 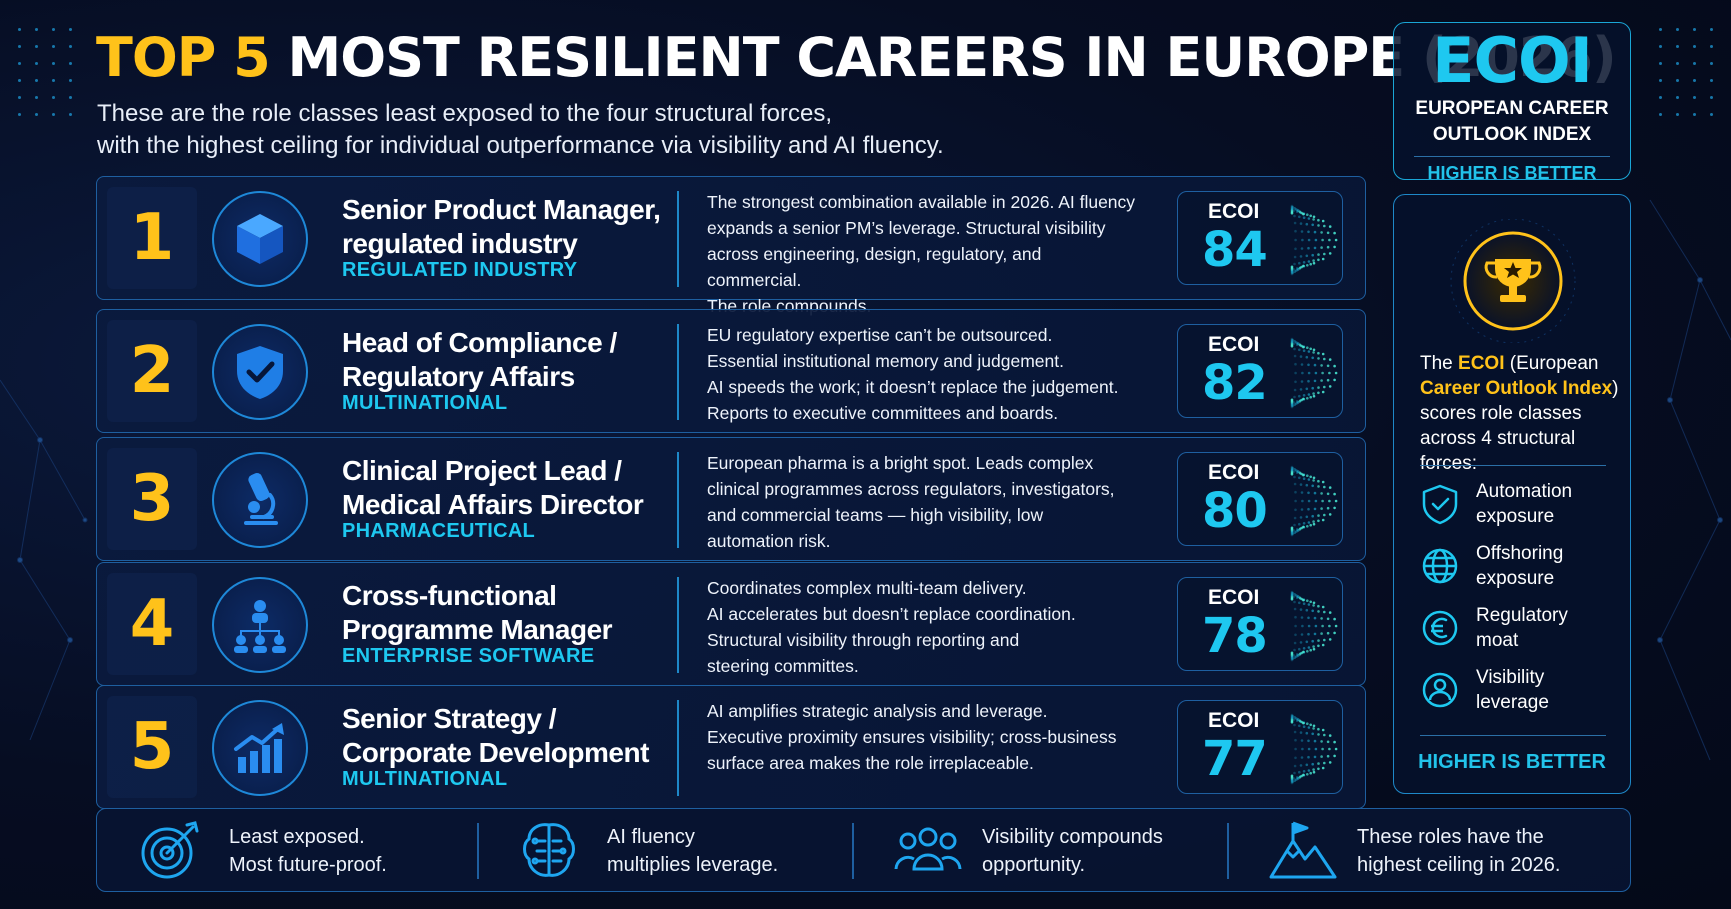 What do you see at coordinates (460, 270) in the screenshot?
I see `sector-label: REGULATED INDUSTRY` at bounding box center [460, 270].